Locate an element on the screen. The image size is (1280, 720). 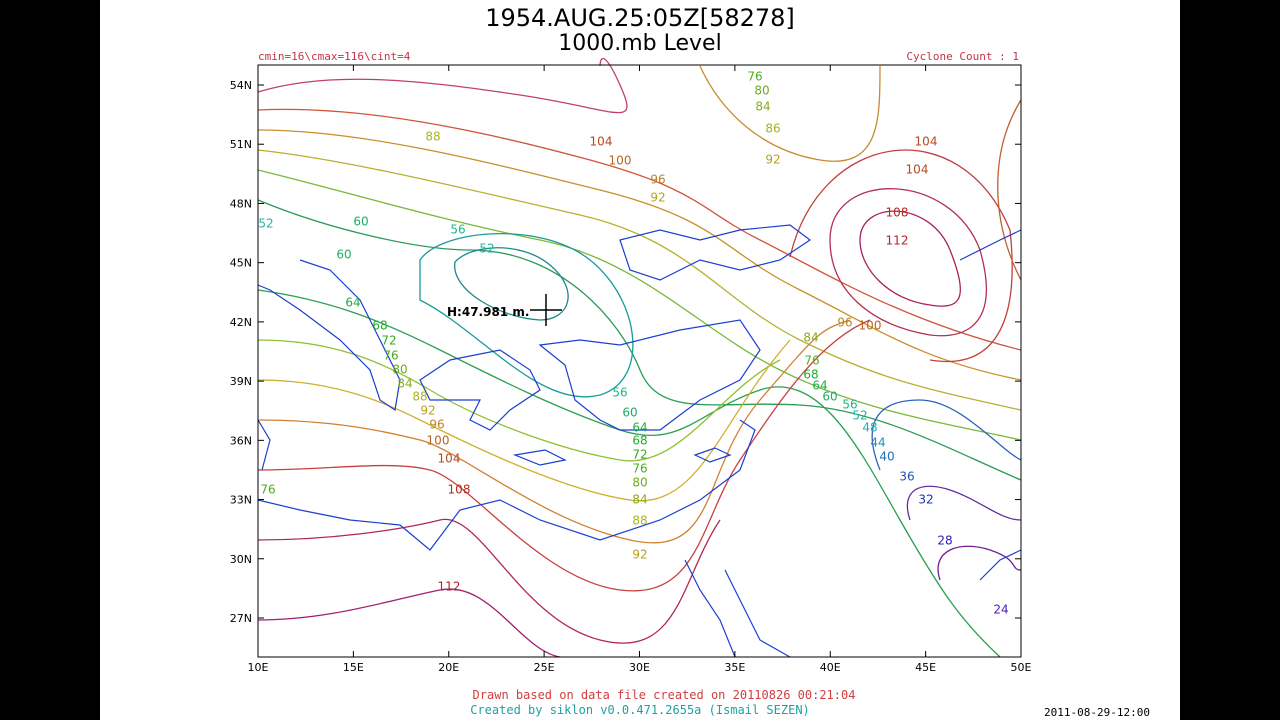
contour-label: 36 is located at coordinates (906, 477).